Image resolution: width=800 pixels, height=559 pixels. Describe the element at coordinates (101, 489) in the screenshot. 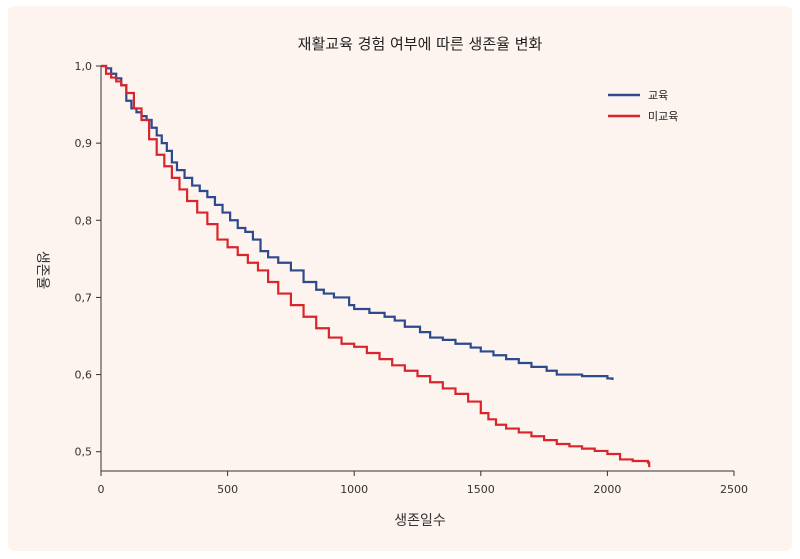

I see `x-tick-label: 0` at that location.